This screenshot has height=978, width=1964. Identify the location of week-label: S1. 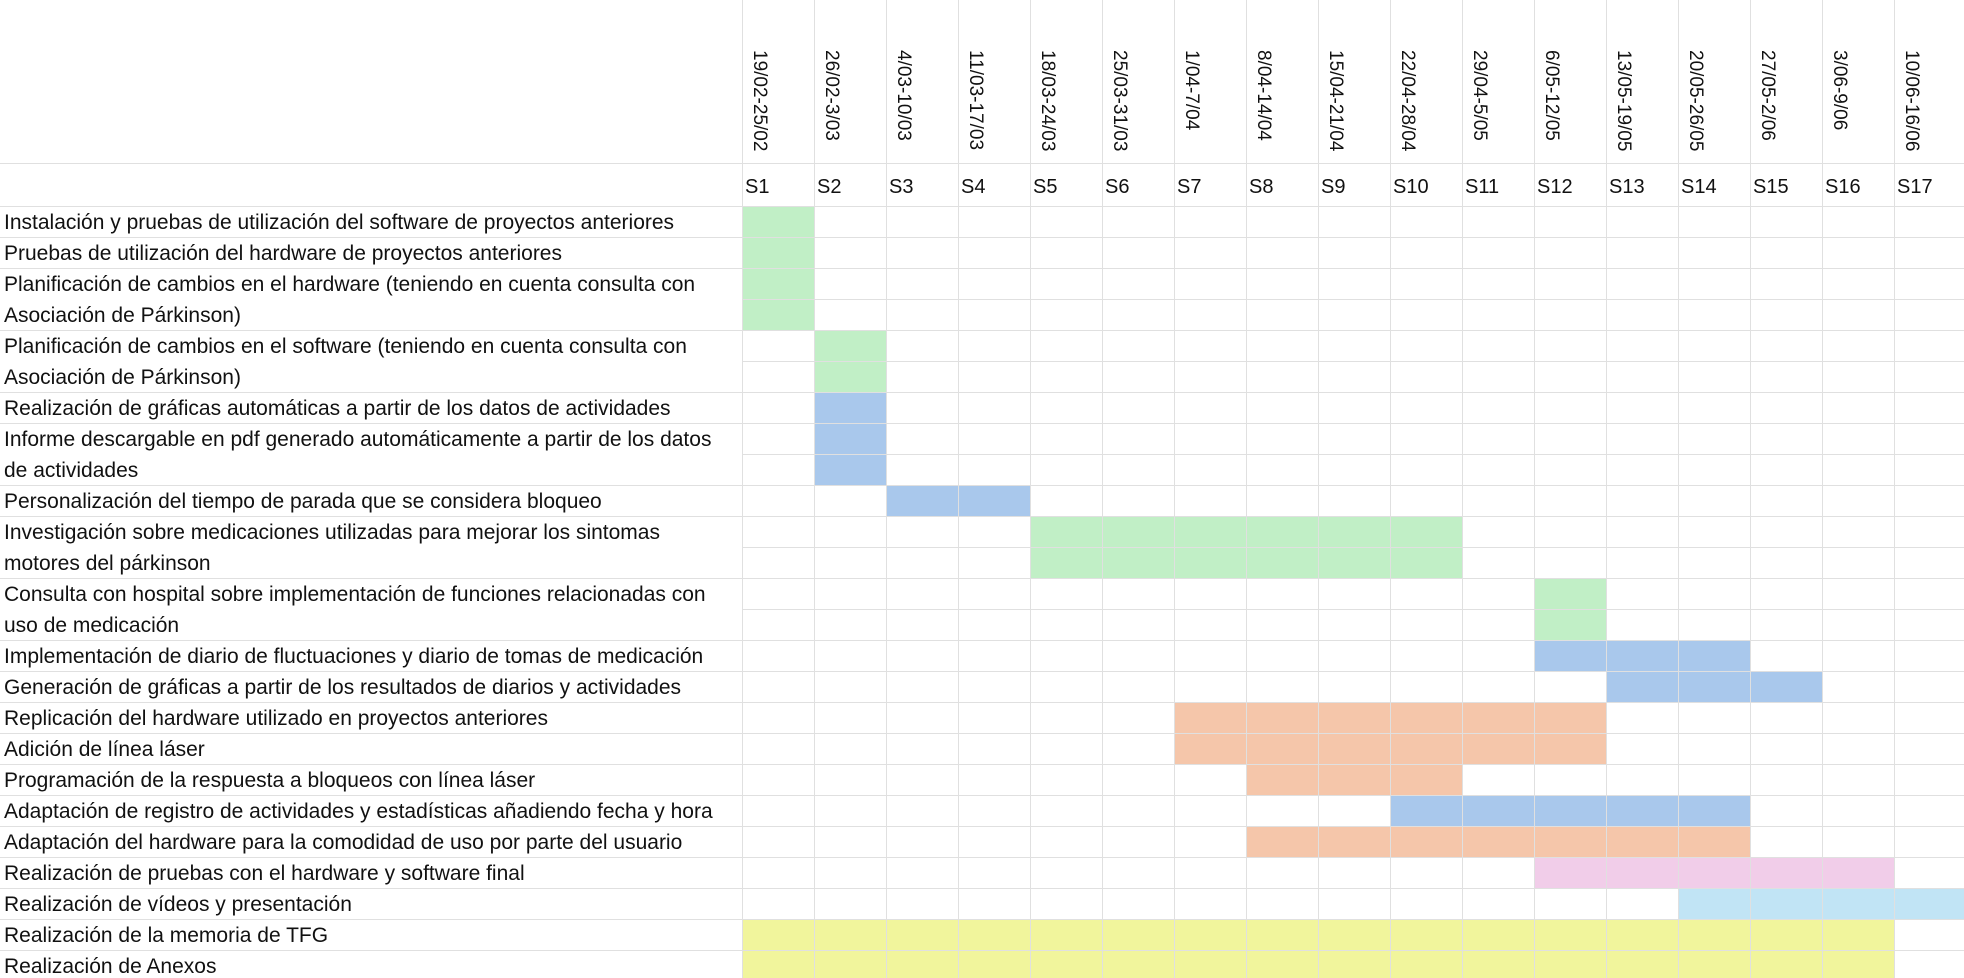
(757, 187).